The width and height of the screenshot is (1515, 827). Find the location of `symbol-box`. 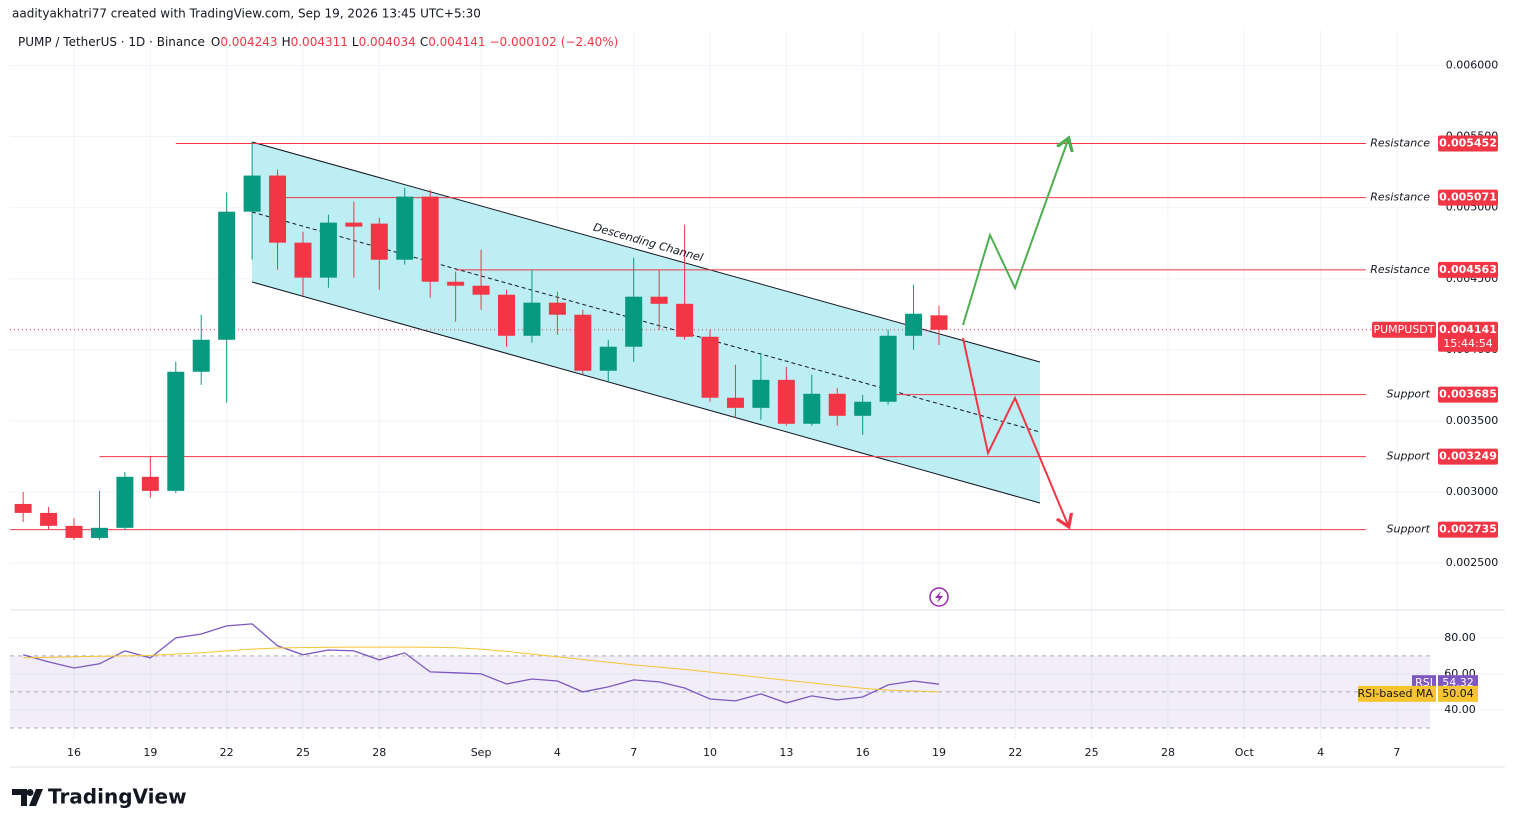

symbol-box is located at coordinates (1404, 329).